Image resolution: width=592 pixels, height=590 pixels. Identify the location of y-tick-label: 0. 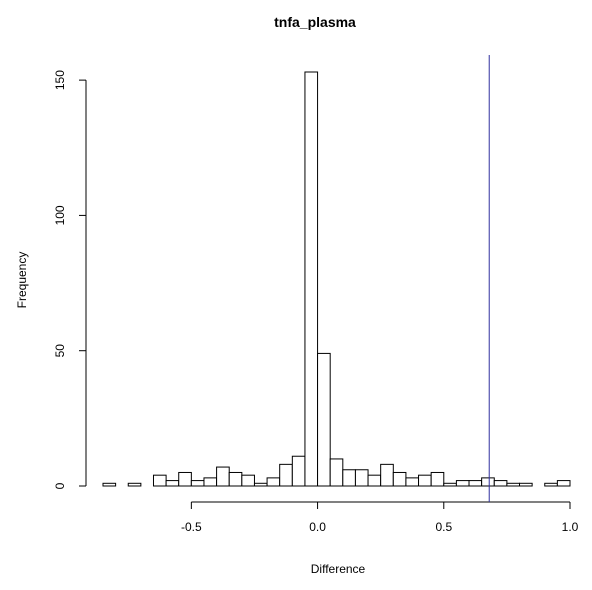
(60, 485).